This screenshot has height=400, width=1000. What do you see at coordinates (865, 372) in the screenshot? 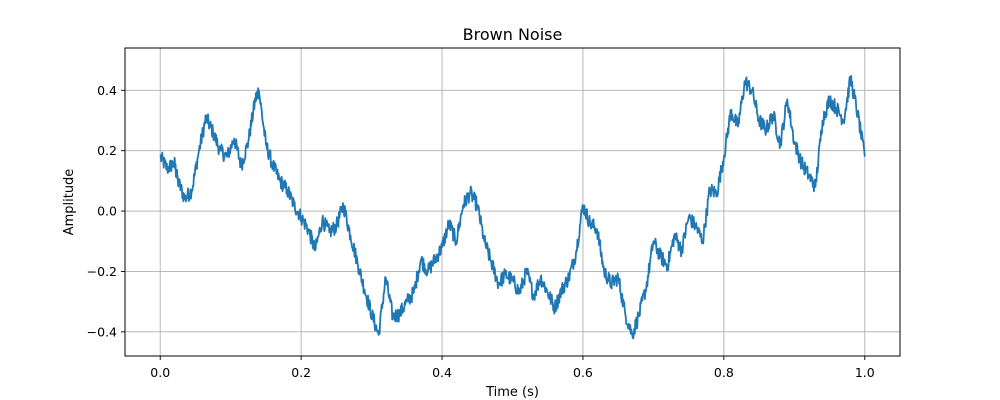
I see `x-tick-label: 1.0` at bounding box center [865, 372].